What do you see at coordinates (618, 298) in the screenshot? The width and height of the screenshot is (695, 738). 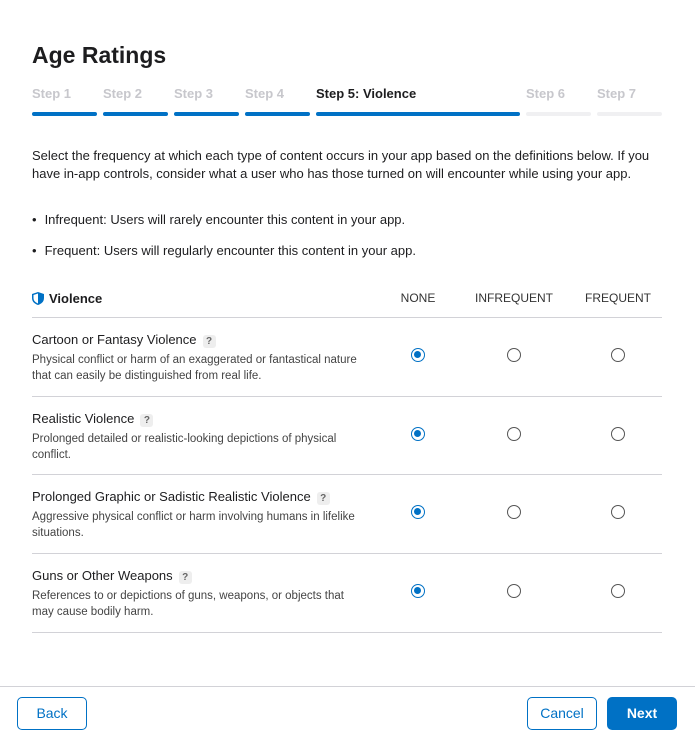 I see `column-header: FREQUENT` at bounding box center [618, 298].